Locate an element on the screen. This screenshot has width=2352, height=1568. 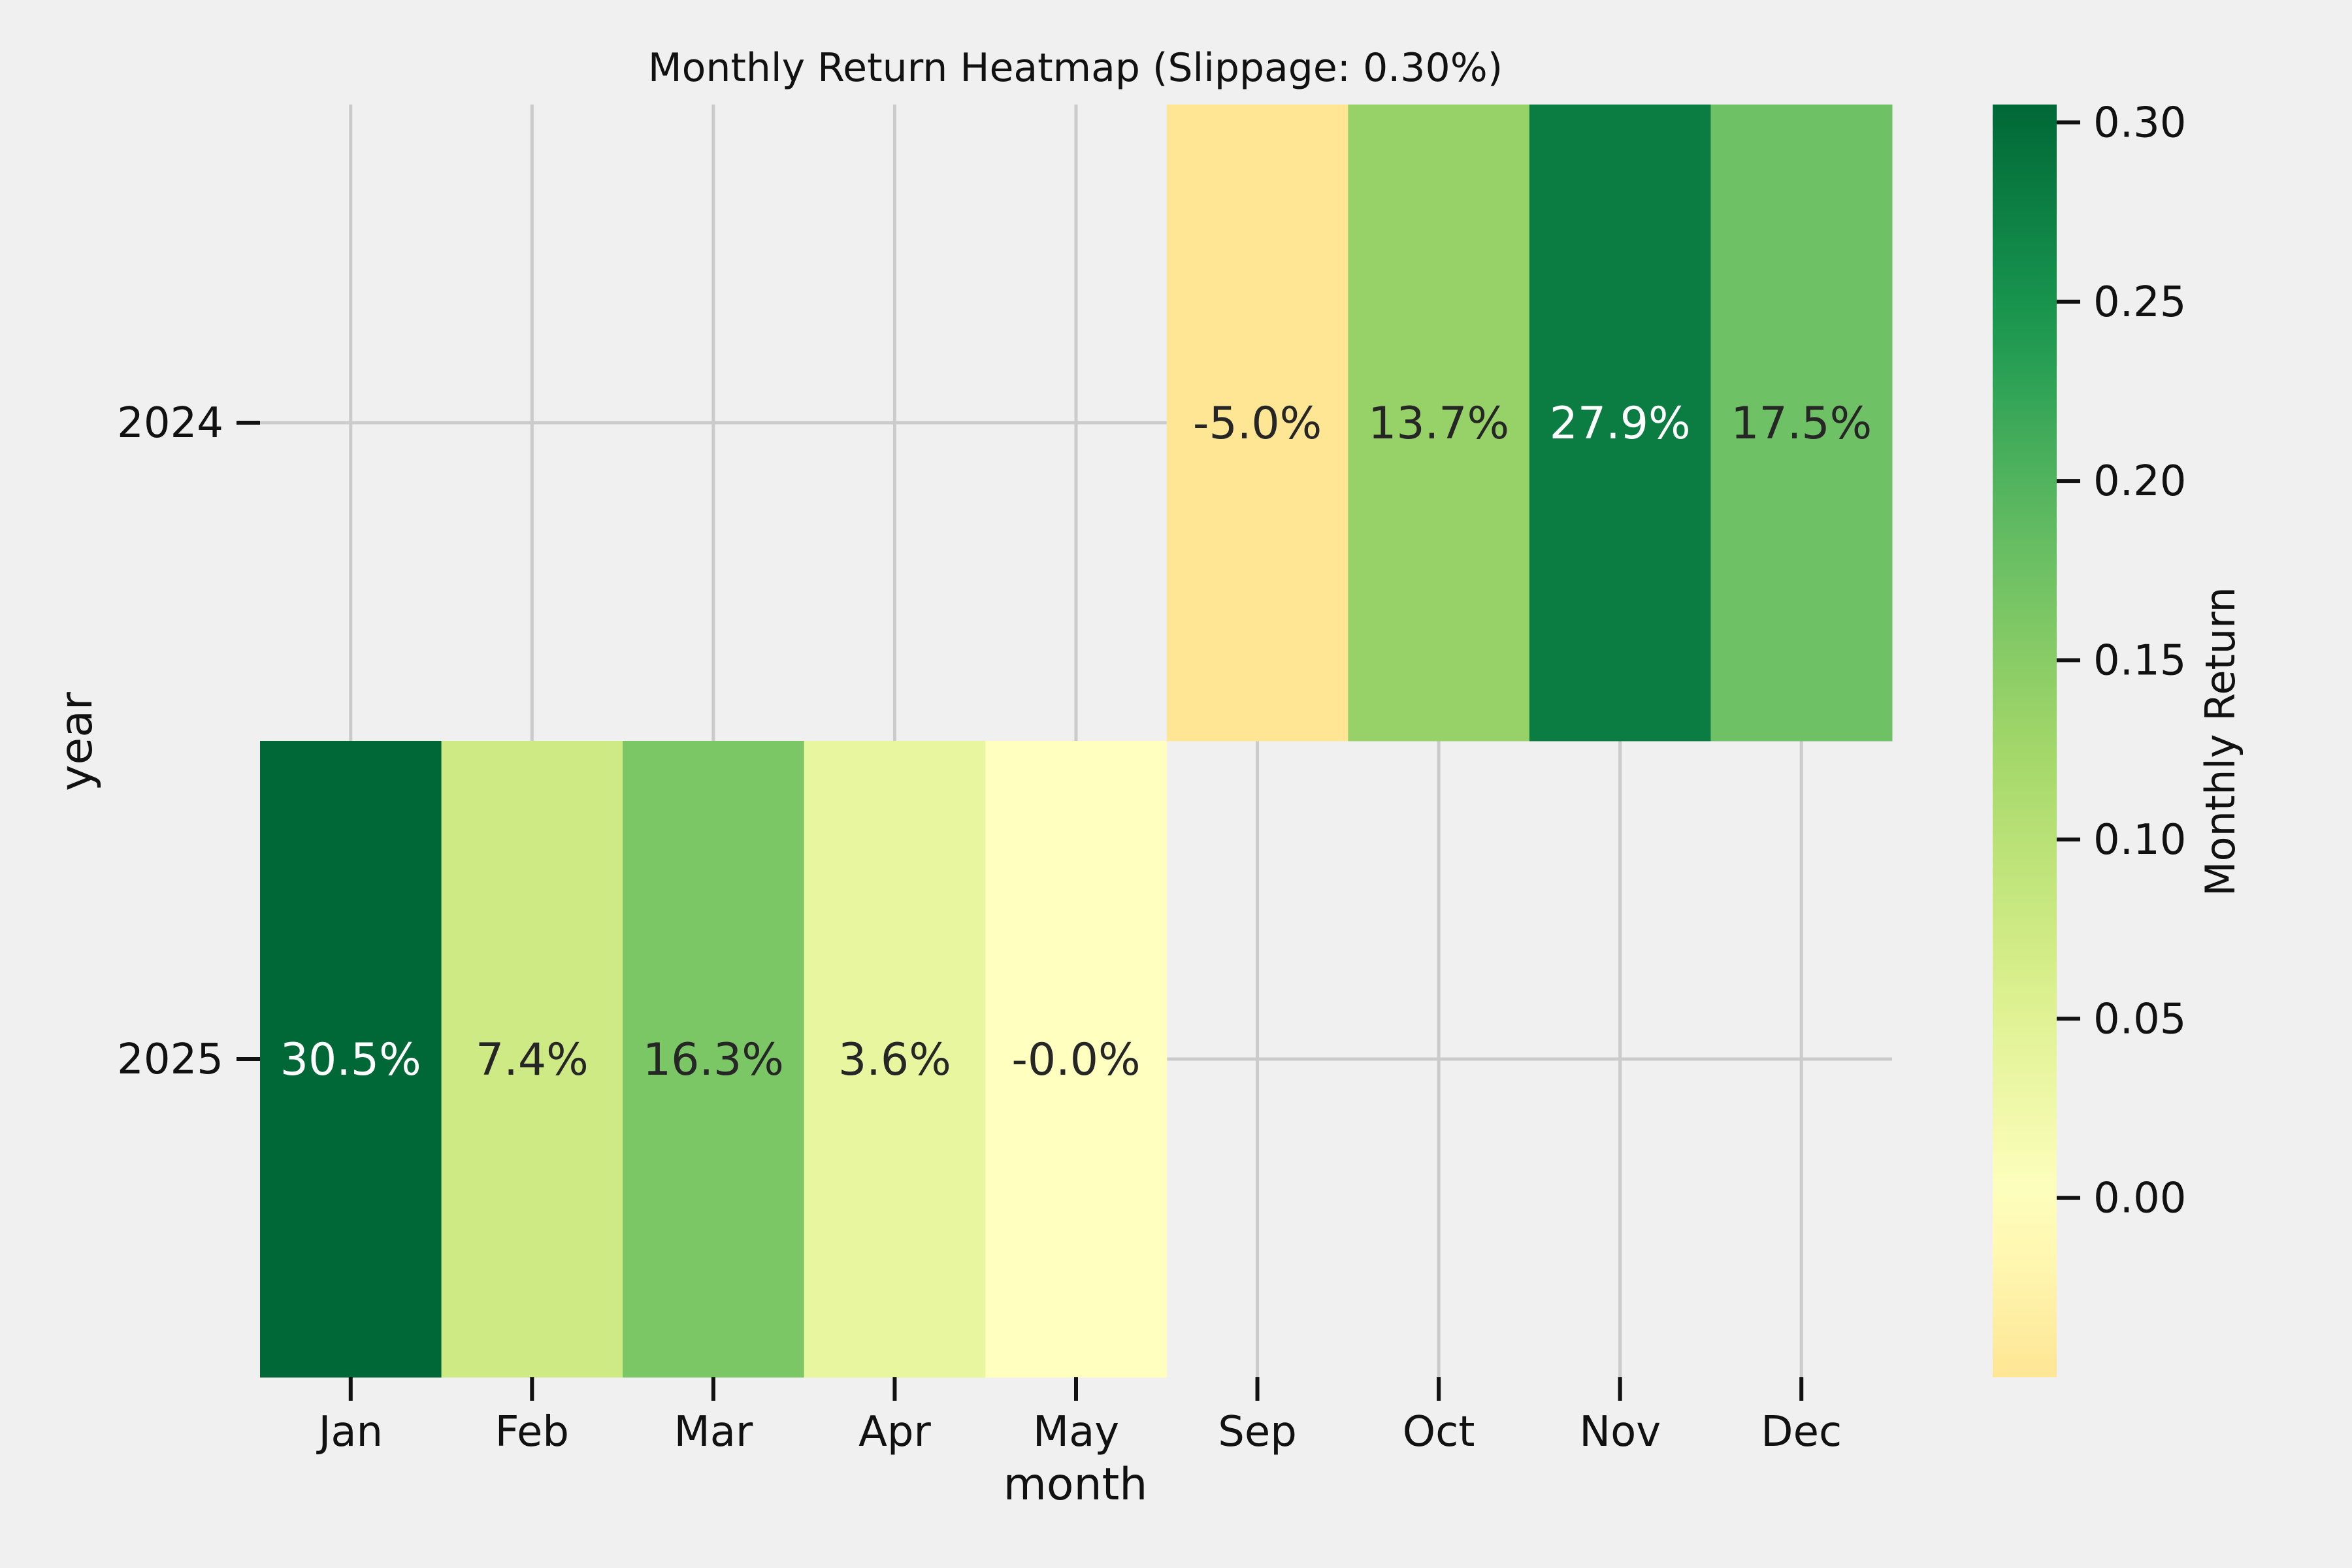
x-tick-label: Oct is located at coordinates (1439, 1432).